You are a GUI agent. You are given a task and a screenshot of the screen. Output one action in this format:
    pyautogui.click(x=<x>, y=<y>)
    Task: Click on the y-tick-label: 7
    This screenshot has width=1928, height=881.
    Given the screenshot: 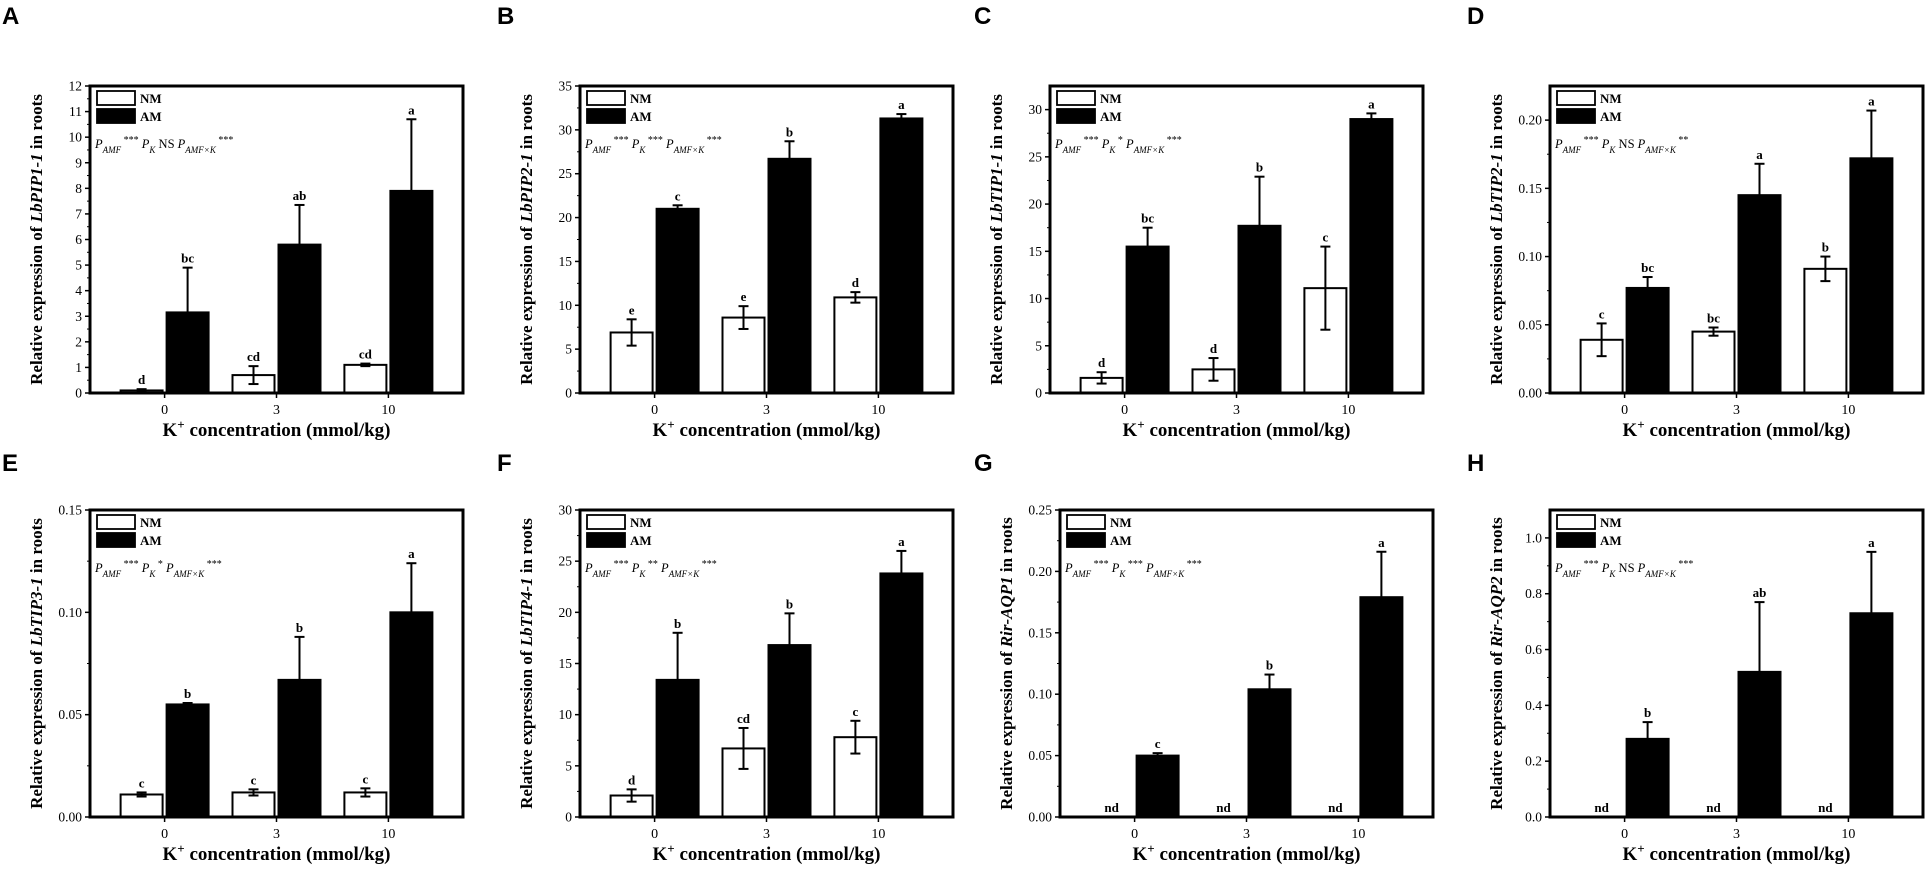 What is the action you would take?
    pyautogui.click(x=78, y=213)
    